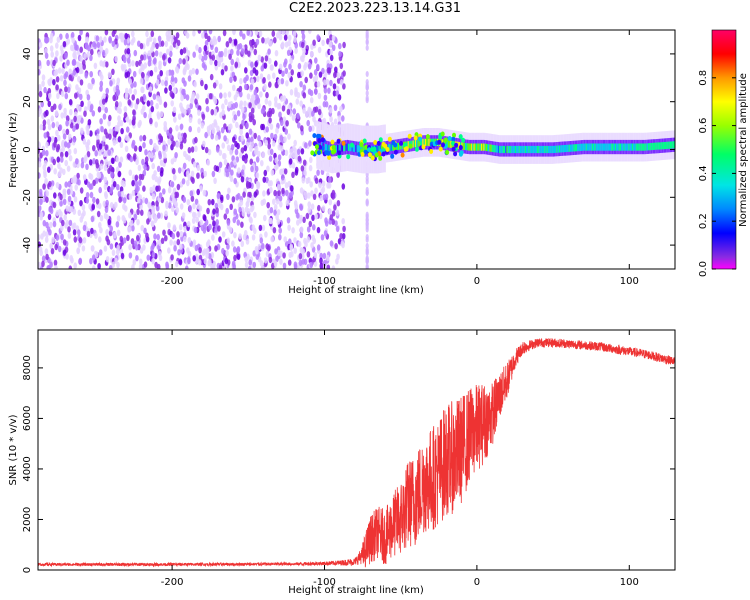 Image resolution: width=750 pixels, height=600 pixels. What do you see at coordinates (356, 290) in the screenshot?
I see `spectrogram-xlabel: Height of straight line (km)` at bounding box center [356, 290].